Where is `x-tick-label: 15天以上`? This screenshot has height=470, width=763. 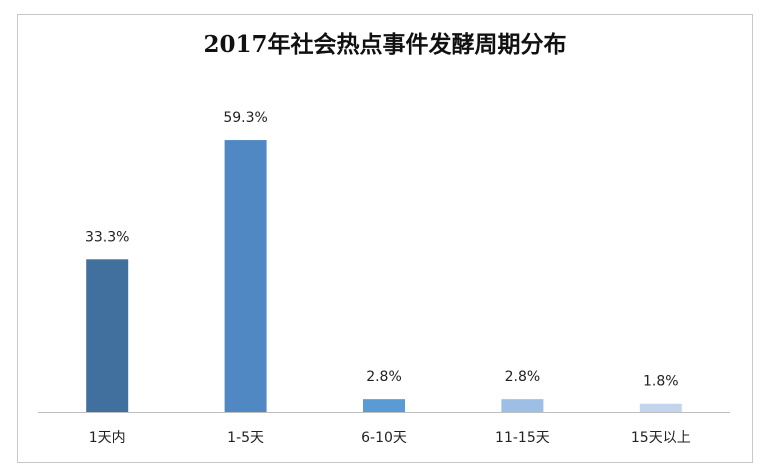 x-tick-label: 15天以上 is located at coordinates (661, 438).